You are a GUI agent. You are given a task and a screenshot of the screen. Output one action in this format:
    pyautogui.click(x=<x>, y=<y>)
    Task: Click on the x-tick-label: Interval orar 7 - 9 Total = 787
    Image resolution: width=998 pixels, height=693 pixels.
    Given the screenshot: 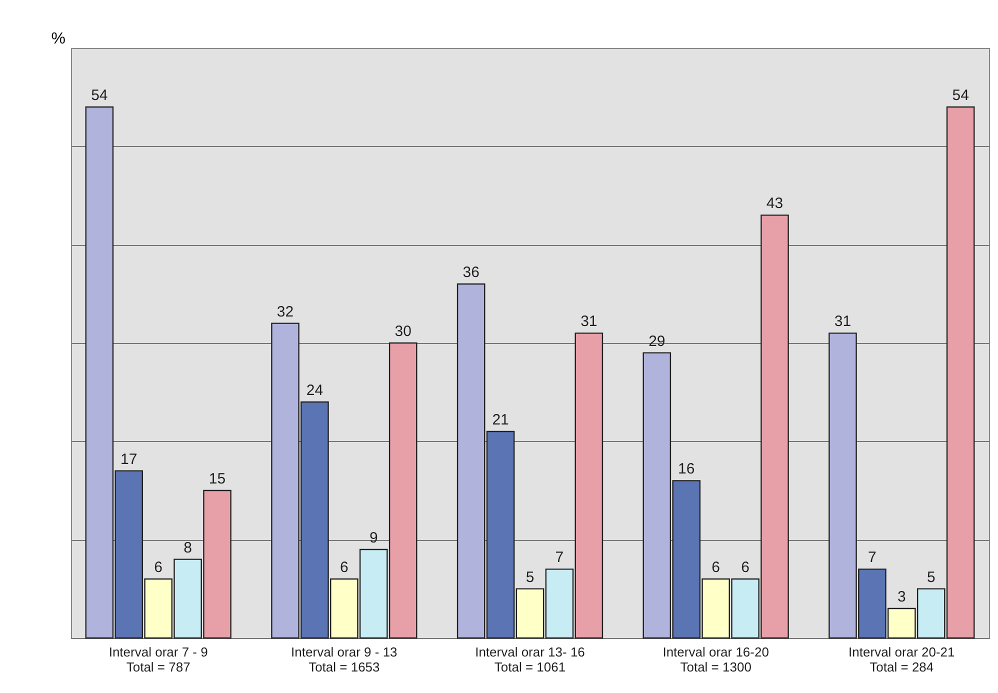 What is the action you would take?
    pyautogui.click(x=158, y=659)
    